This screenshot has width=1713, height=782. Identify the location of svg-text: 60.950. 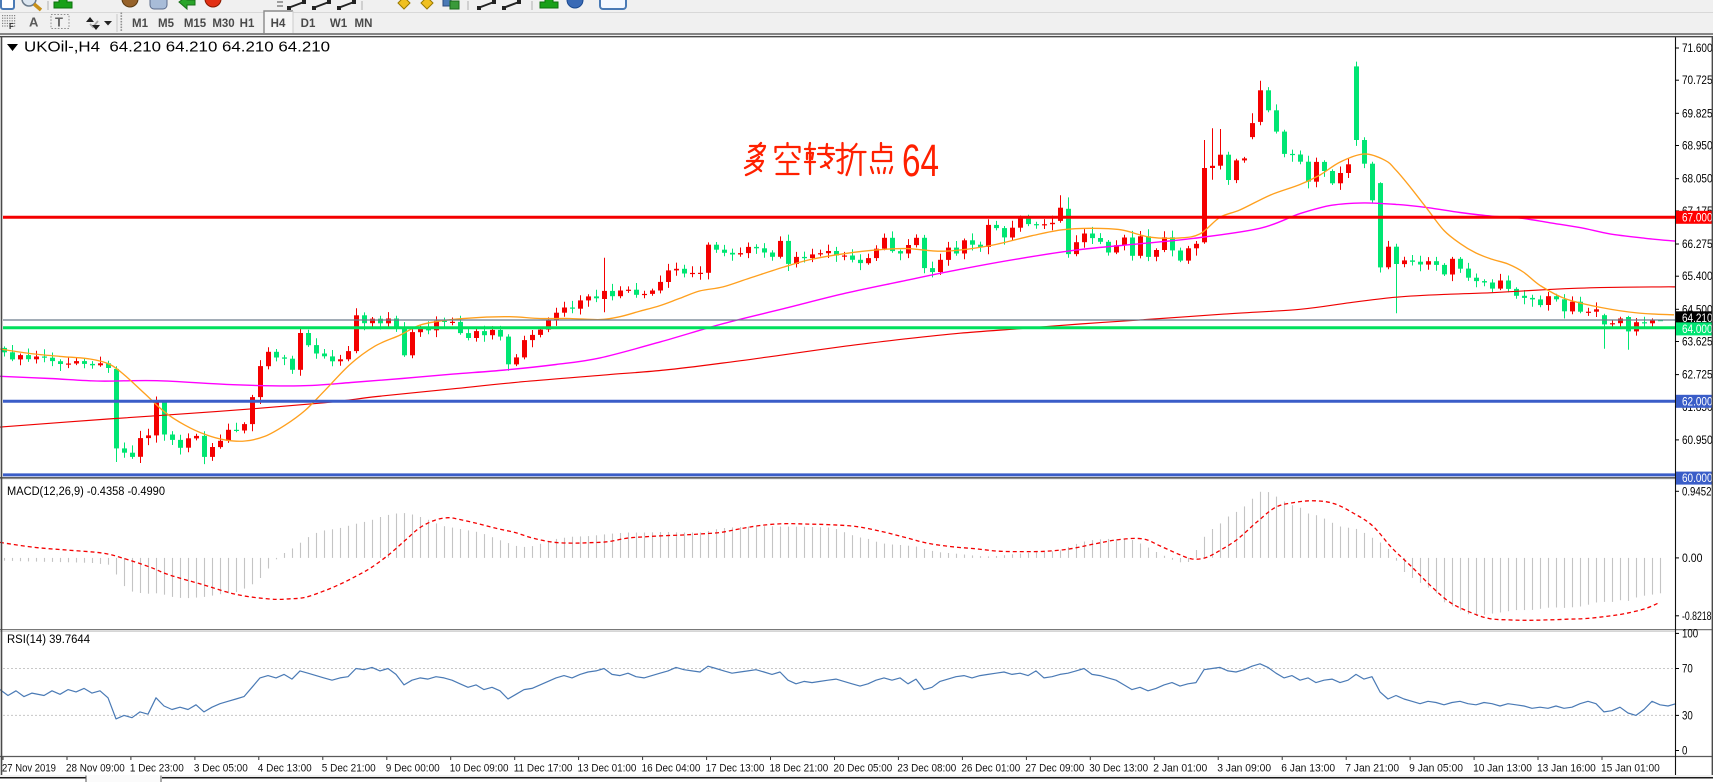
(1697, 441).